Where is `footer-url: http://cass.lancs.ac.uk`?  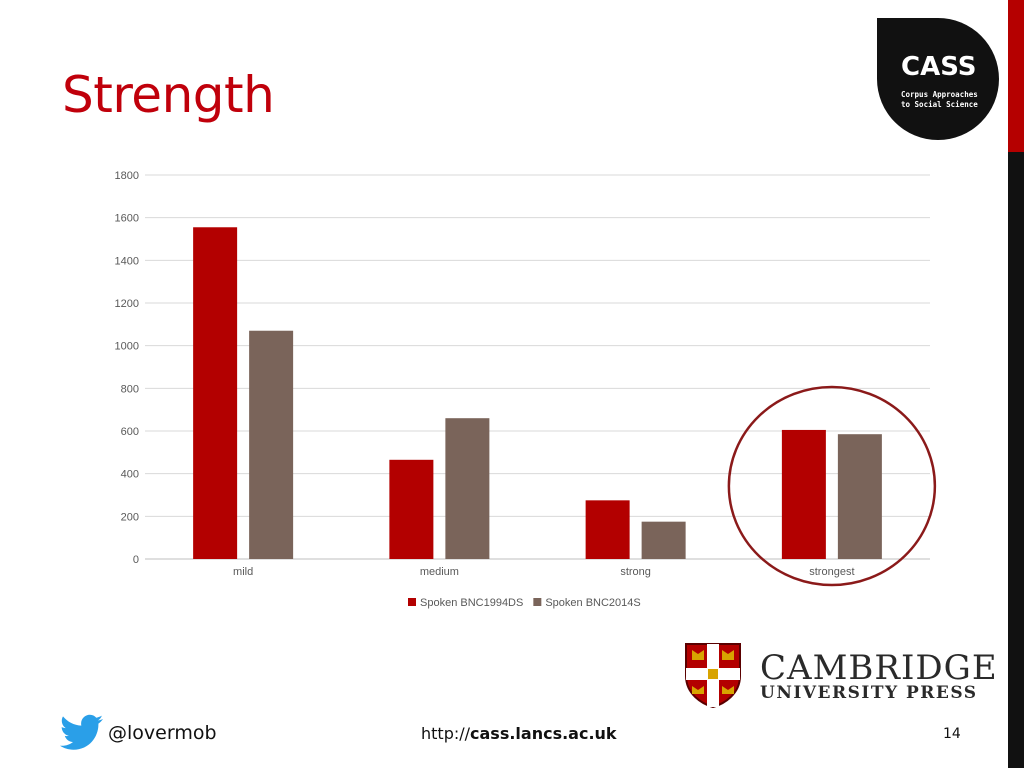
footer-url: http://cass.lancs.ac.uk is located at coordinates (519, 733).